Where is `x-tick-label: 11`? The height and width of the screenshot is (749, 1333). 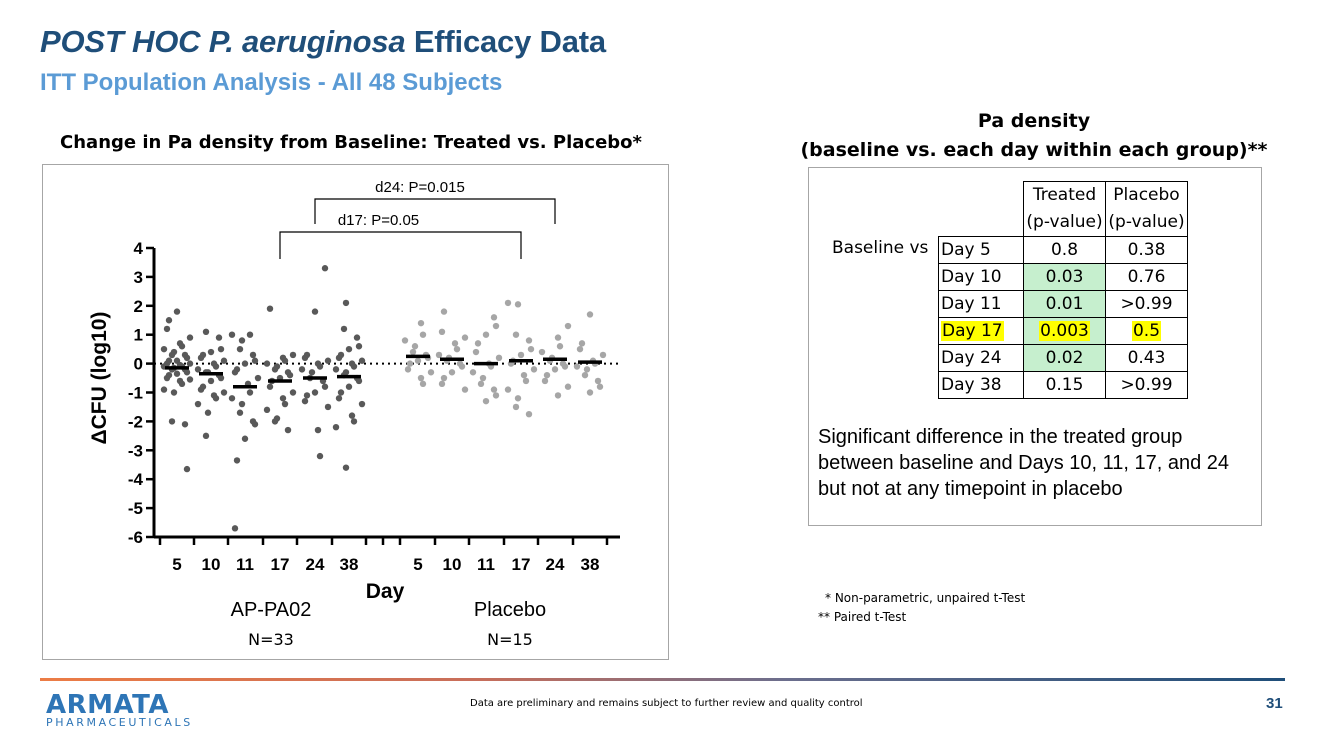 x-tick-label: 11 is located at coordinates (486, 564).